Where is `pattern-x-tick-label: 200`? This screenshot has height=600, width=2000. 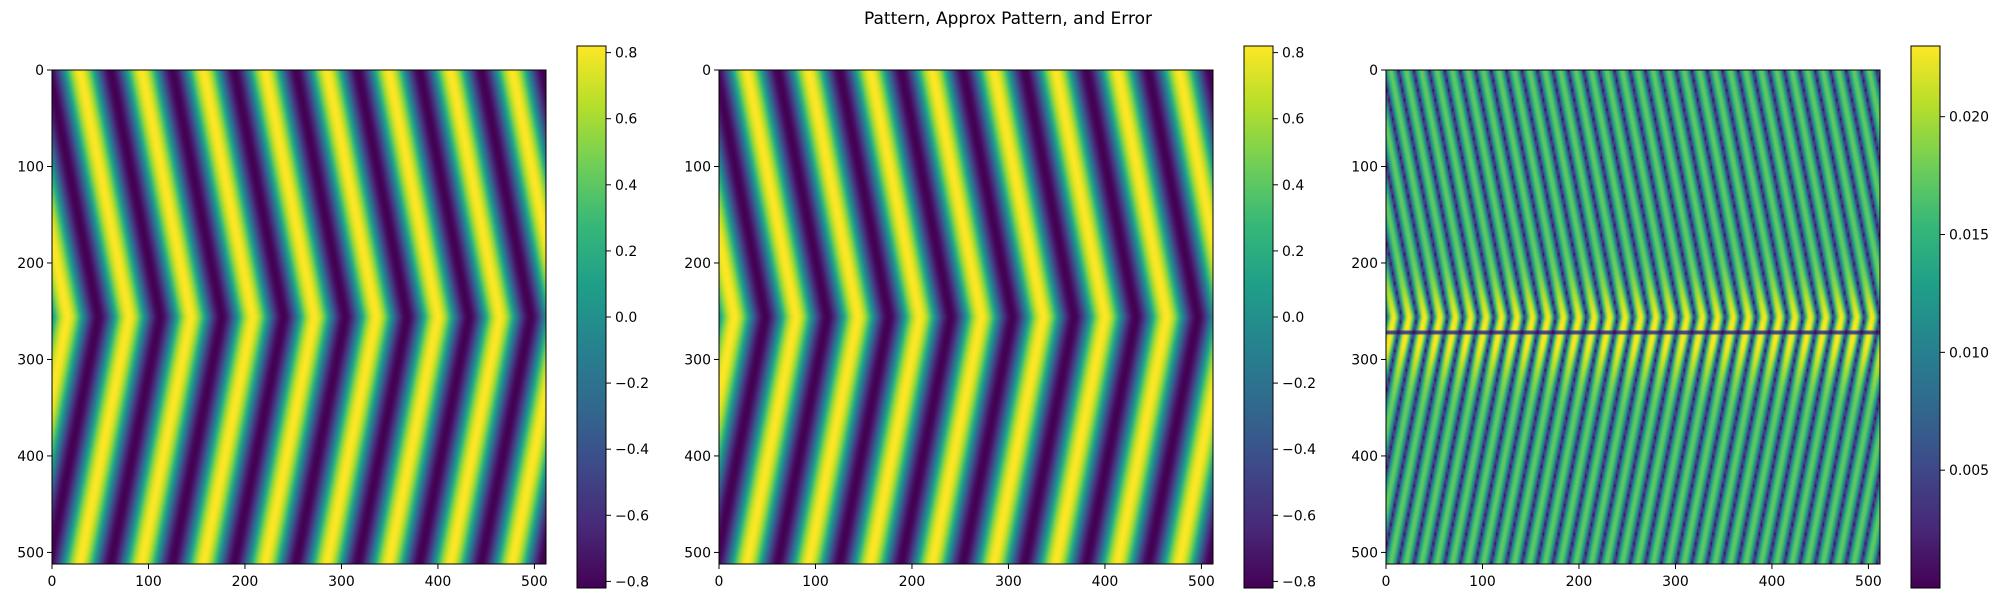
pattern-x-tick-label: 200 is located at coordinates (245, 582).